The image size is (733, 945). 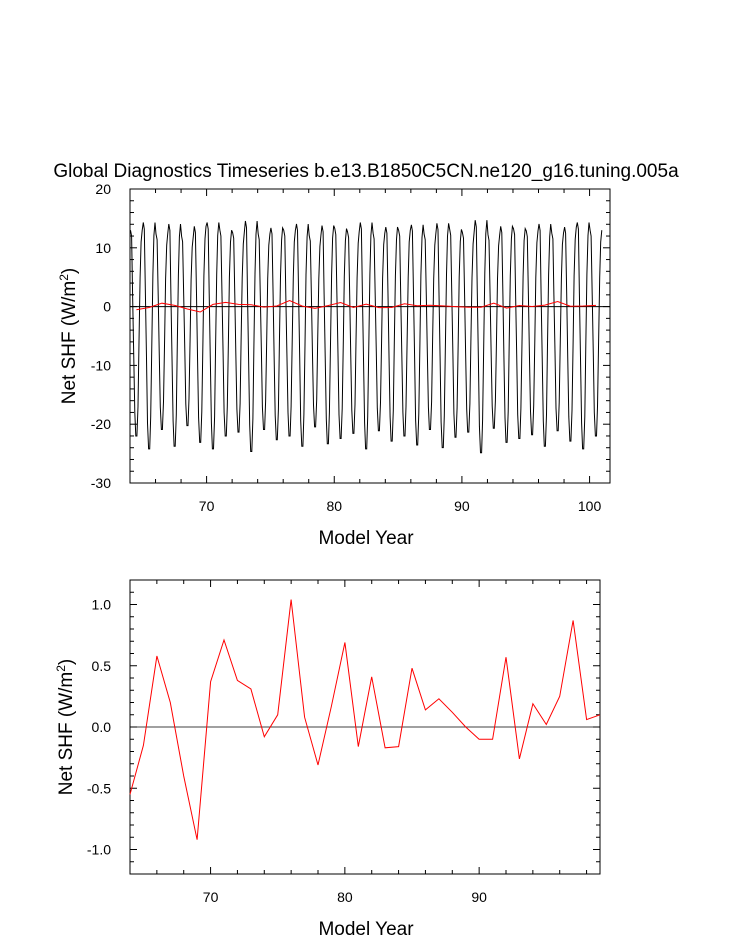 I want to click on y-tick-label: -10, so click(x=101, y=365).